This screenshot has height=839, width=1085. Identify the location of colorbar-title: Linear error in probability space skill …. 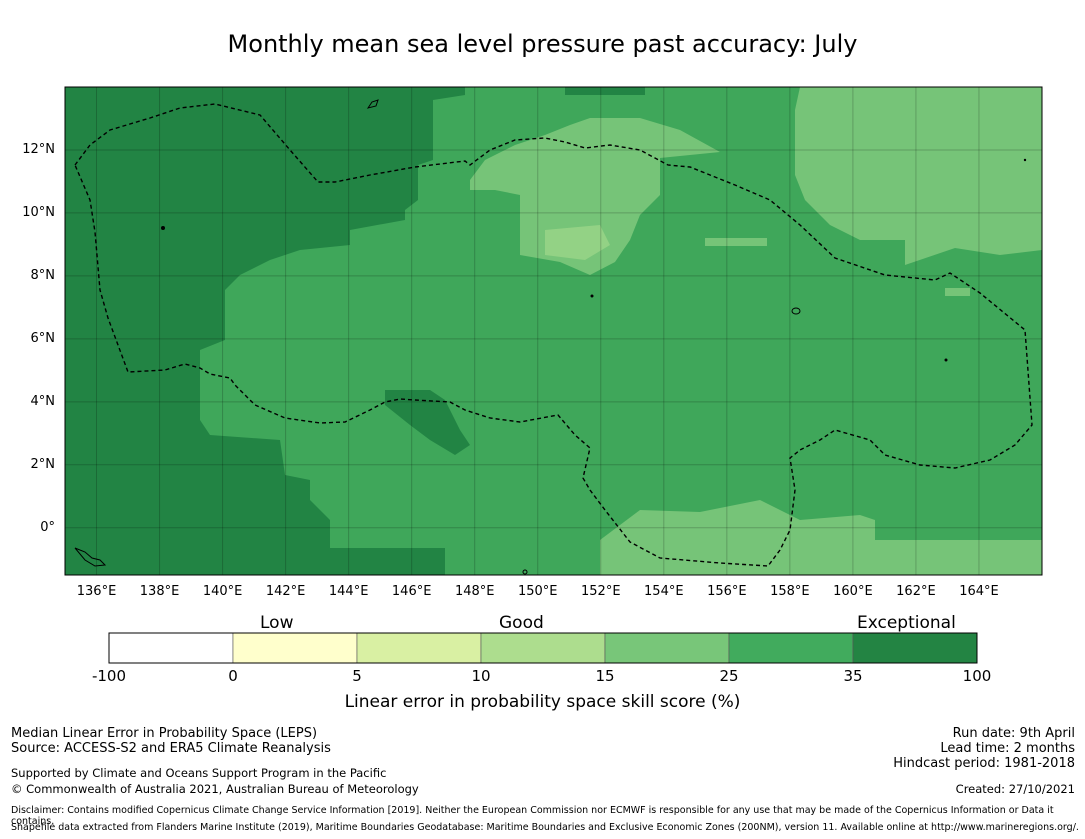
(542, 702).